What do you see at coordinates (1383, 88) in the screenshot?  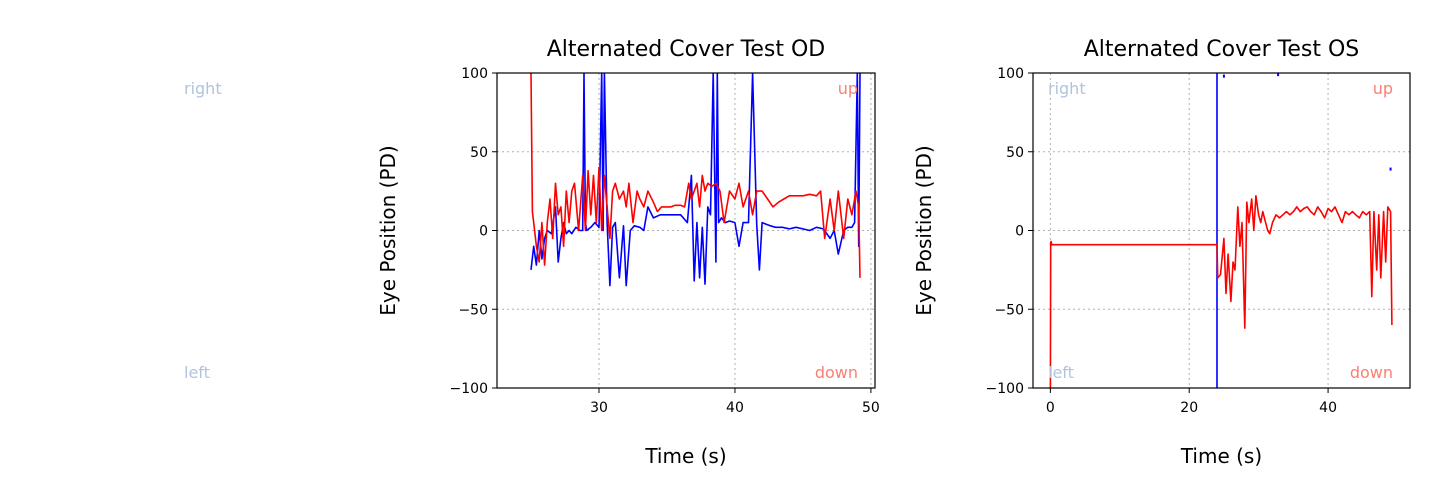 I see `os-up-label: up` at bounding box center [1383, 88].